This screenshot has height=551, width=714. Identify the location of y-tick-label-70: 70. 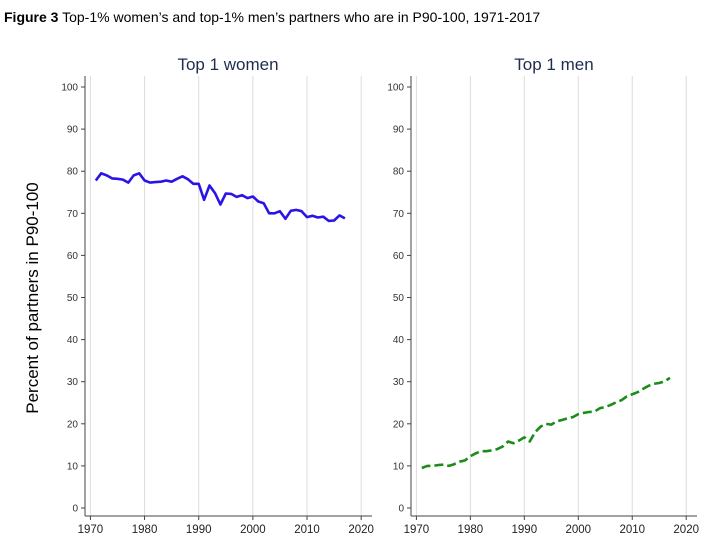
(399, 214).